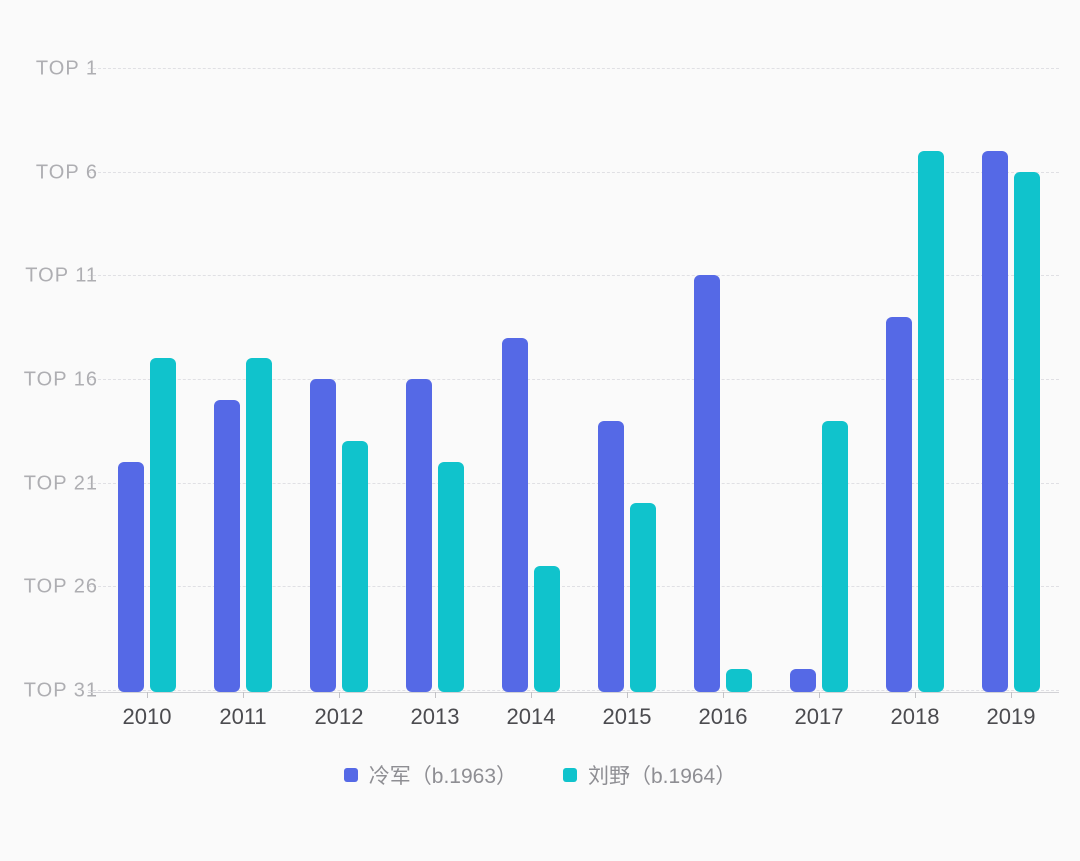 The image size is (1080, 861). I want to click on y-axis-tick-label: TOP 26, so click(60, 586).